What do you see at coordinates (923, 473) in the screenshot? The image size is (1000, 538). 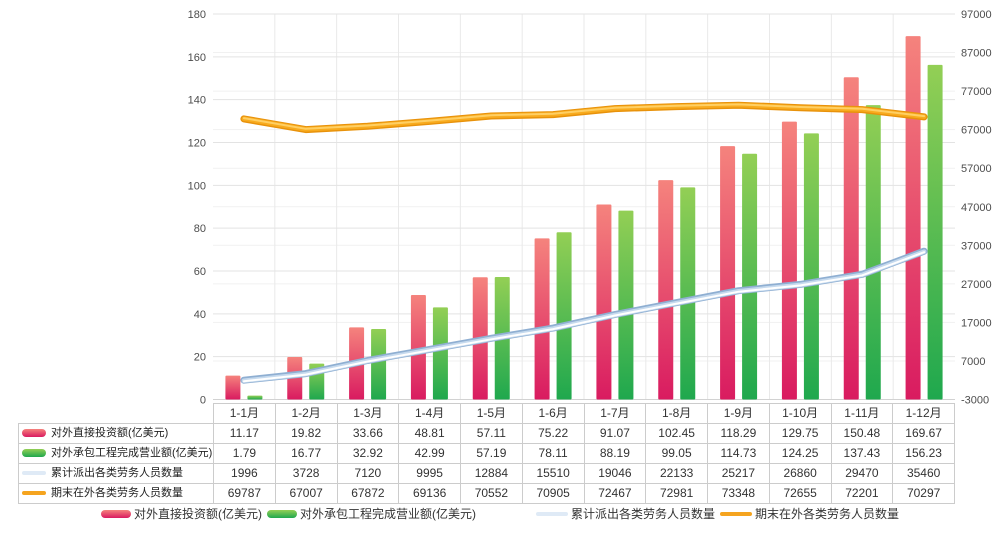 I see `value-cell: 35460` at bounding box center [923, 473].